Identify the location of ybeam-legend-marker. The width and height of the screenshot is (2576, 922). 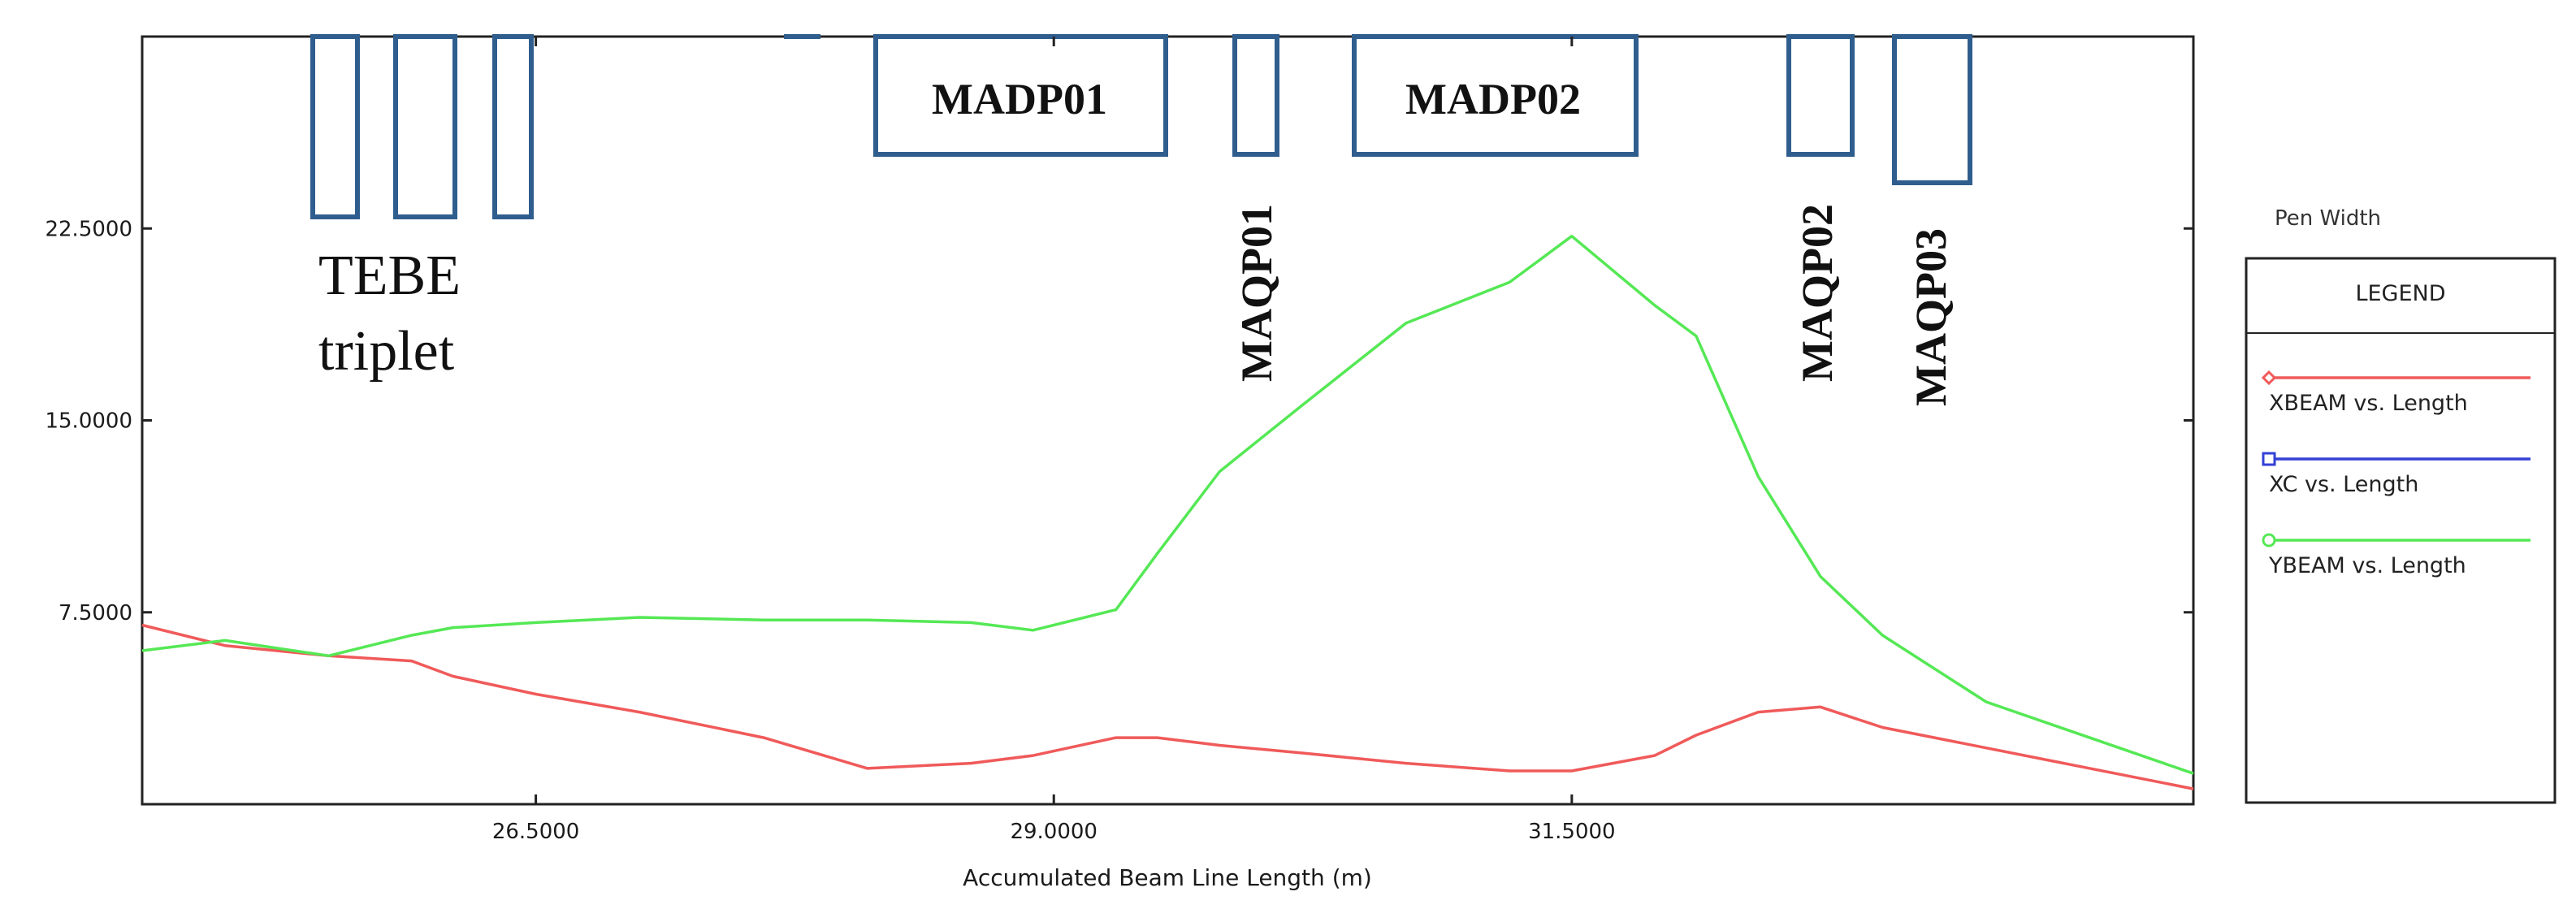
(2269, 540).